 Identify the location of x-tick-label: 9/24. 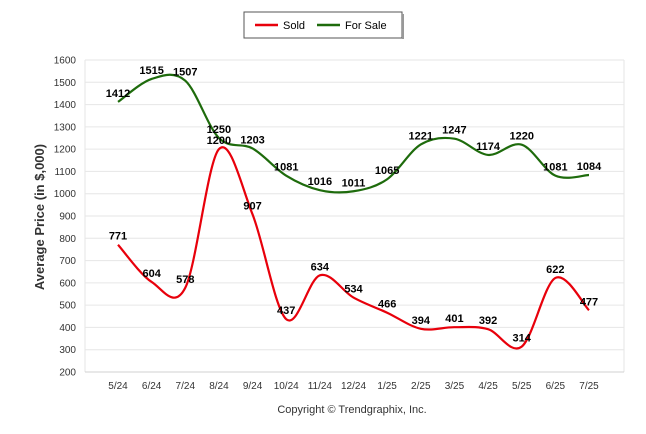
(253, 386).